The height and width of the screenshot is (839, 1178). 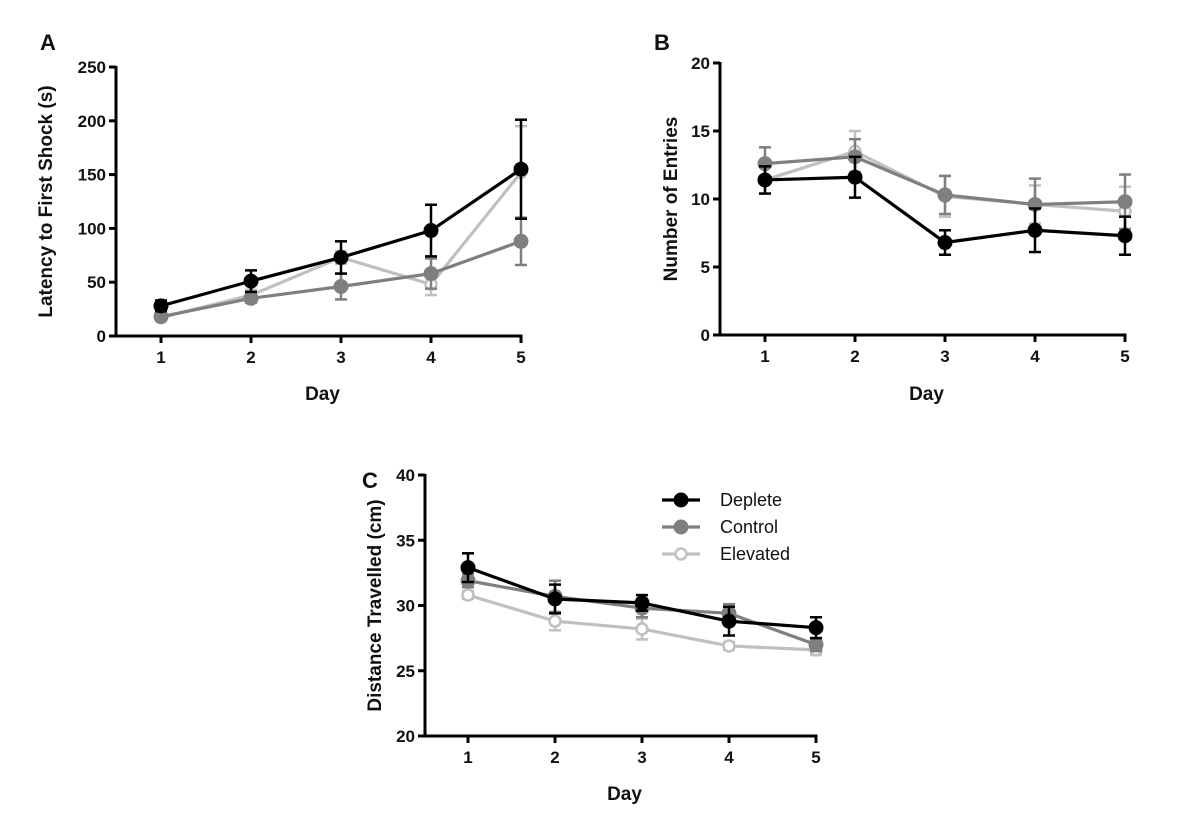 I want to click on y-tick-label: 150, so click(x=92, y=175).